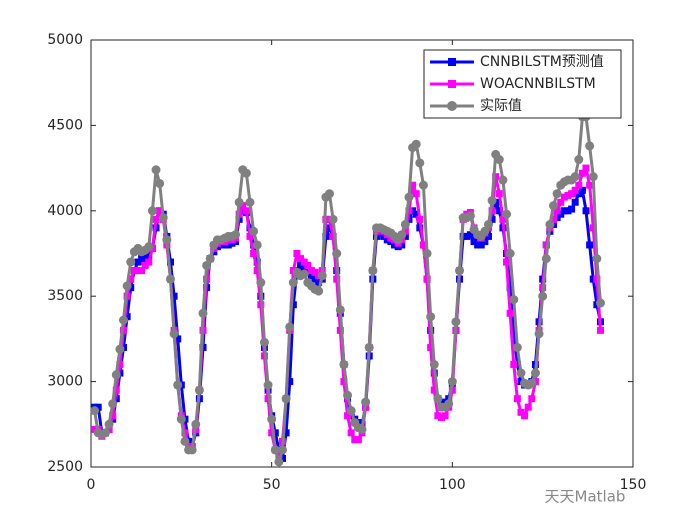 The height and width of the screenshot is (529, 700). Describe the element at coordinates (65, 296) in the screenshot. I see `y-tick-label: 3500` at that location.